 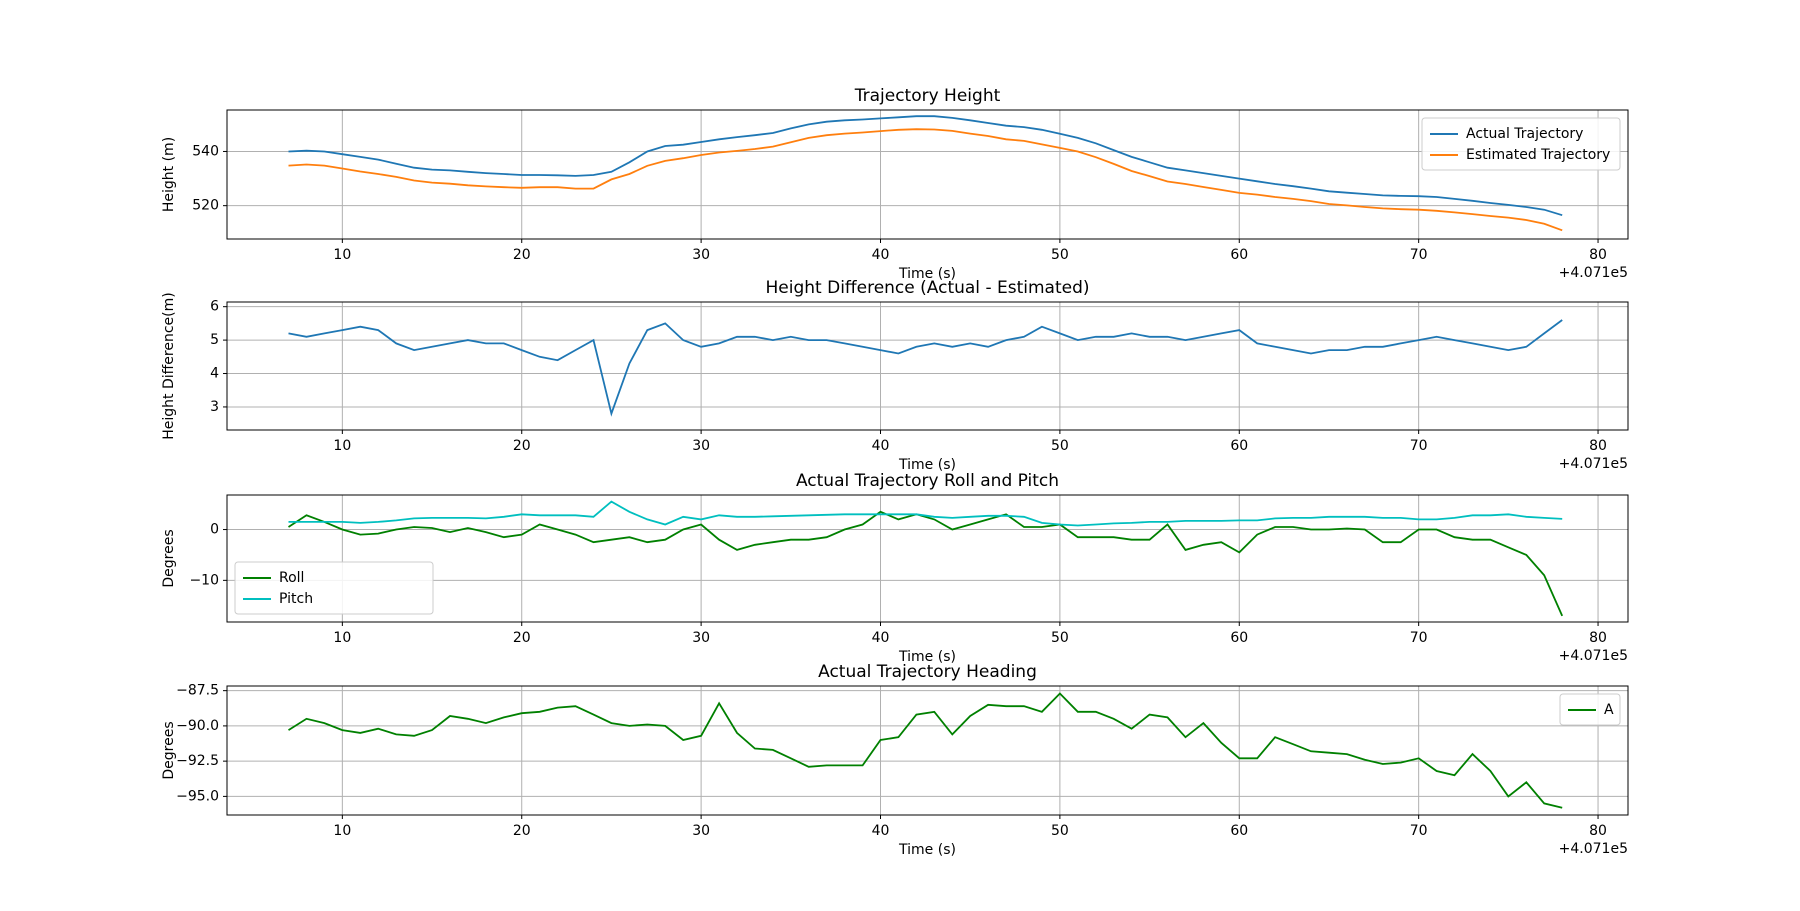 What do you see at coordinates (205, 206) in the screenshot?
I see `y-tick-label: 520` at bounding box center [205, 206].